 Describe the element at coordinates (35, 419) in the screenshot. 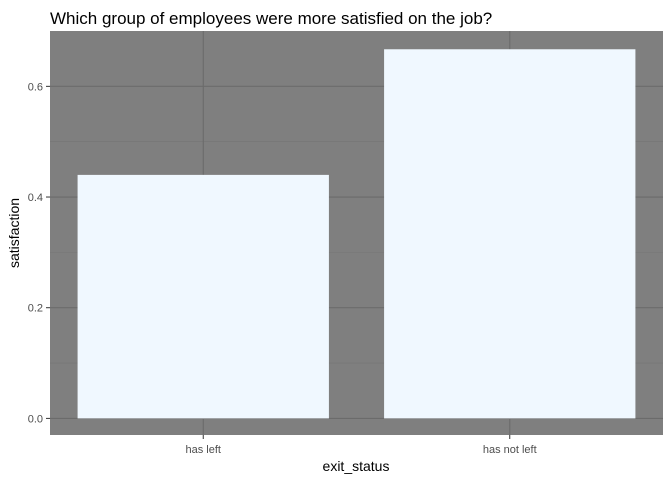

I see `y-tick-label: 0.0` at that location.